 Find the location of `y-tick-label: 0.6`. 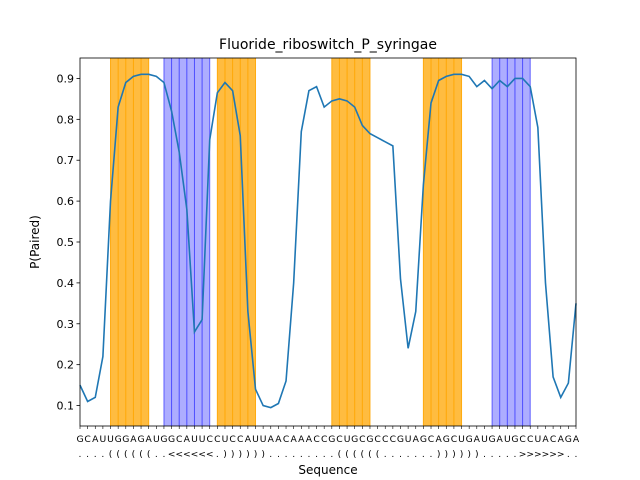

y-tick-label: 0.6 is located at coordinates (66, 201).